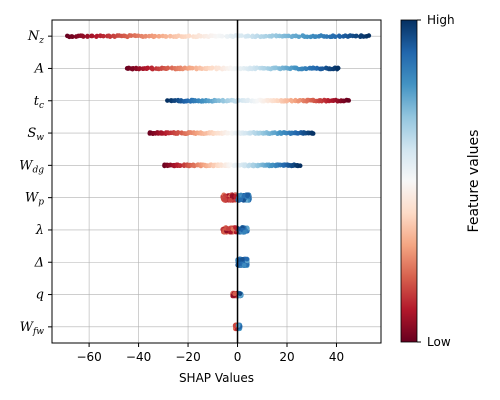 Image resolution: width=500 pixels, height=400 pixels. What do you see at coordinates (474, 181) in the screenshot?
I see `colorbar-title: Feature values` at bounding box center [474, 181].